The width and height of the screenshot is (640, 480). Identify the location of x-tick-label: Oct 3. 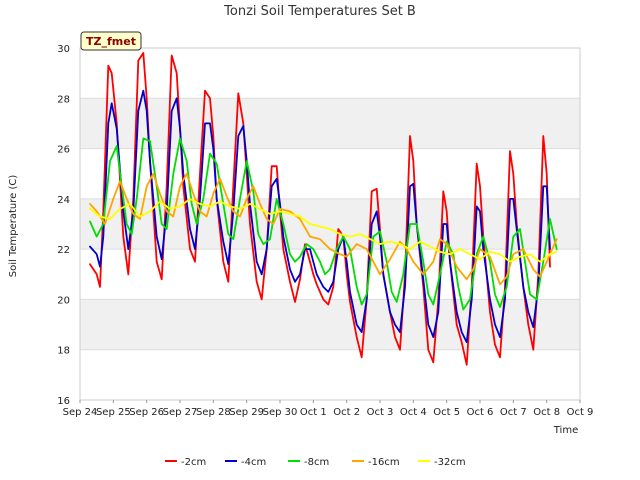
(380, 412).